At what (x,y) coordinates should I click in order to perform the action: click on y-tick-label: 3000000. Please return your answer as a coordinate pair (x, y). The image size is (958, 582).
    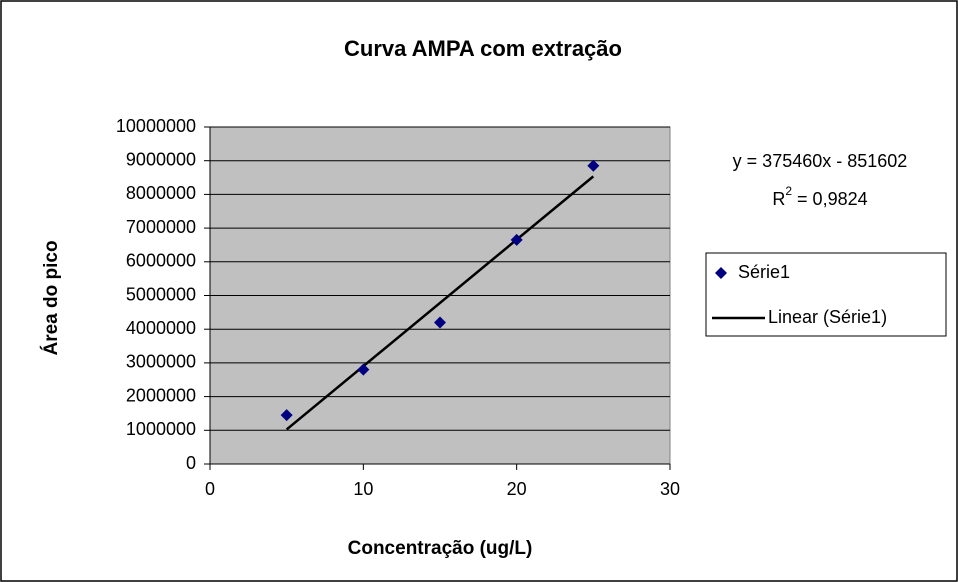
    Looking at the image, I should click on (161, 362).